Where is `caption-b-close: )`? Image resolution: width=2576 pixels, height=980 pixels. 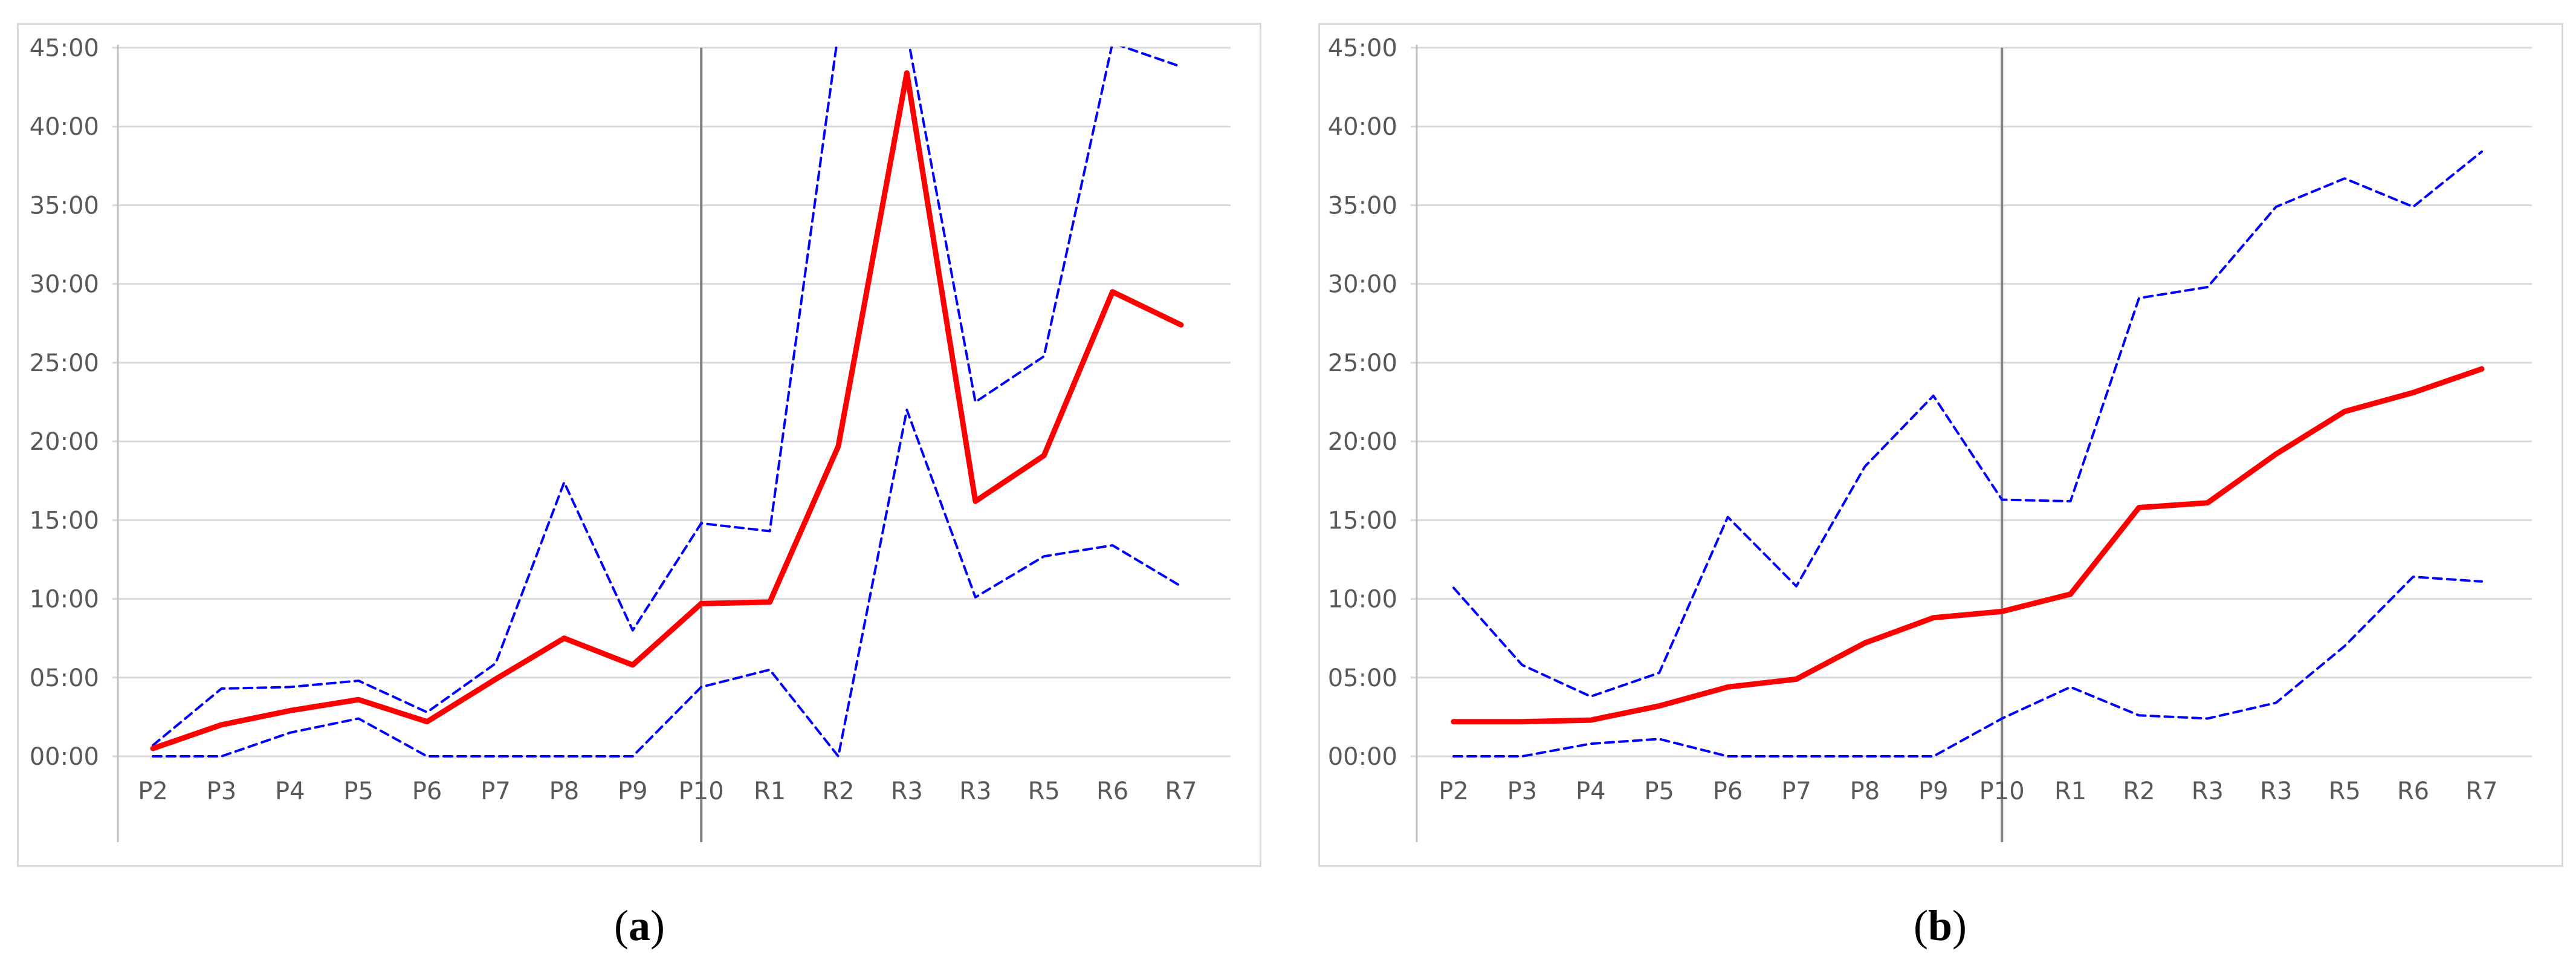
caption-b-close: ) is located at coordinates (1959, 925).